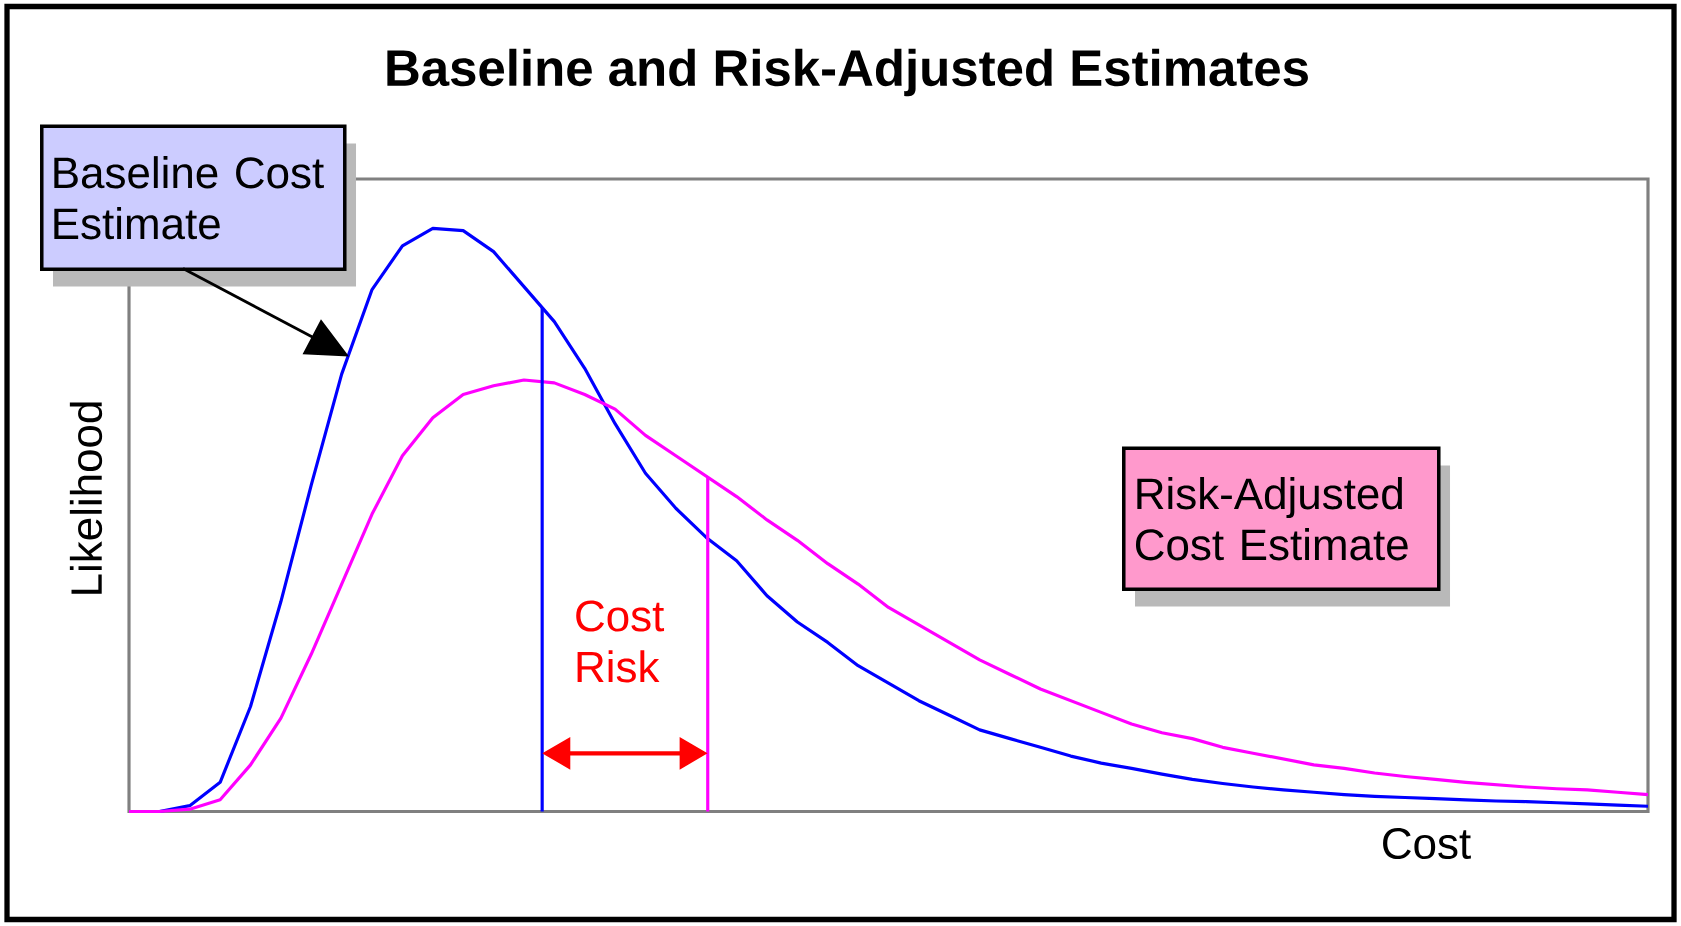  What do you see at coordinates (1427, 843) in the screenshot?
I see `x-axis-title: Cost` at bounding box center [1427, 843].